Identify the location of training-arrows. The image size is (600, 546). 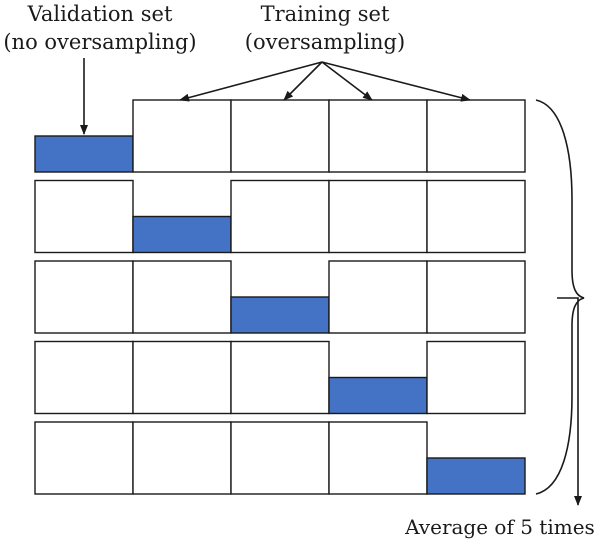
(325, 81).